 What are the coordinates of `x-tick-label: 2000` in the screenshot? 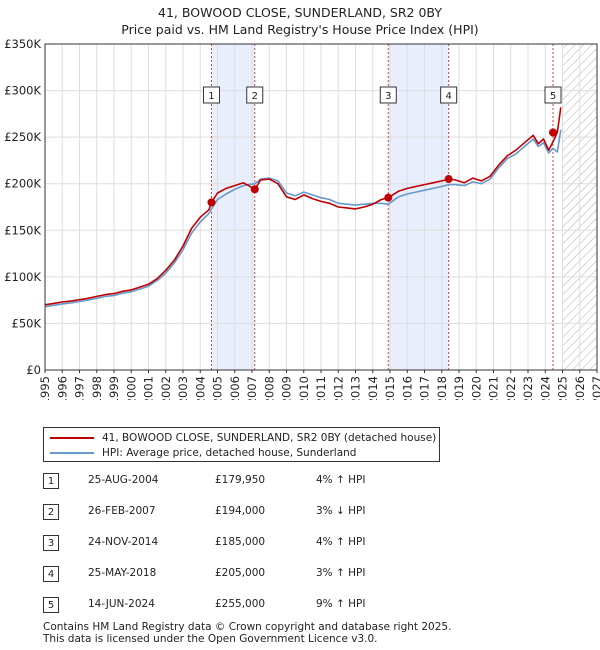 It's located at (131, 388).